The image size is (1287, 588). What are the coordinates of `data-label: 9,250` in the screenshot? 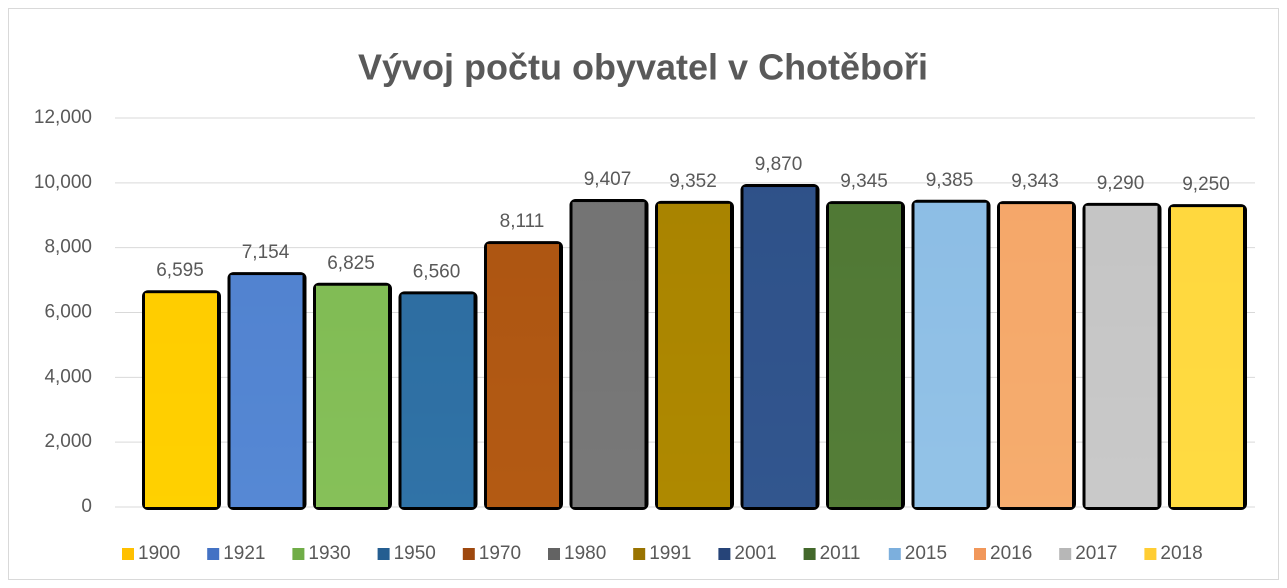 It's located at (1206, 184).